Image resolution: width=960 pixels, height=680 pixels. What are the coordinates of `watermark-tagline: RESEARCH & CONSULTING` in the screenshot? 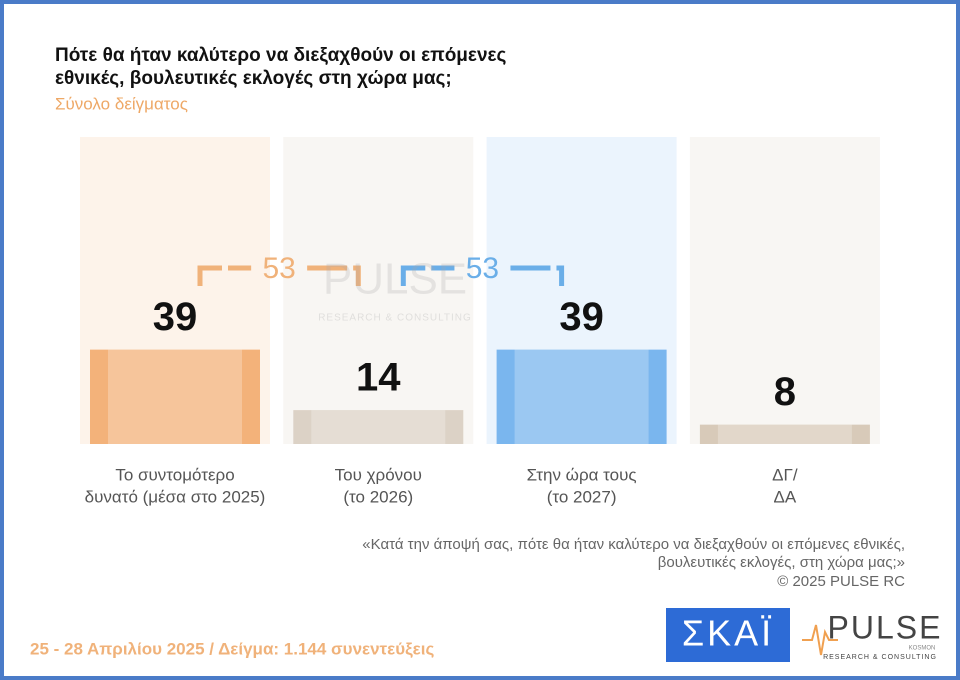 It's located at (395, 318).